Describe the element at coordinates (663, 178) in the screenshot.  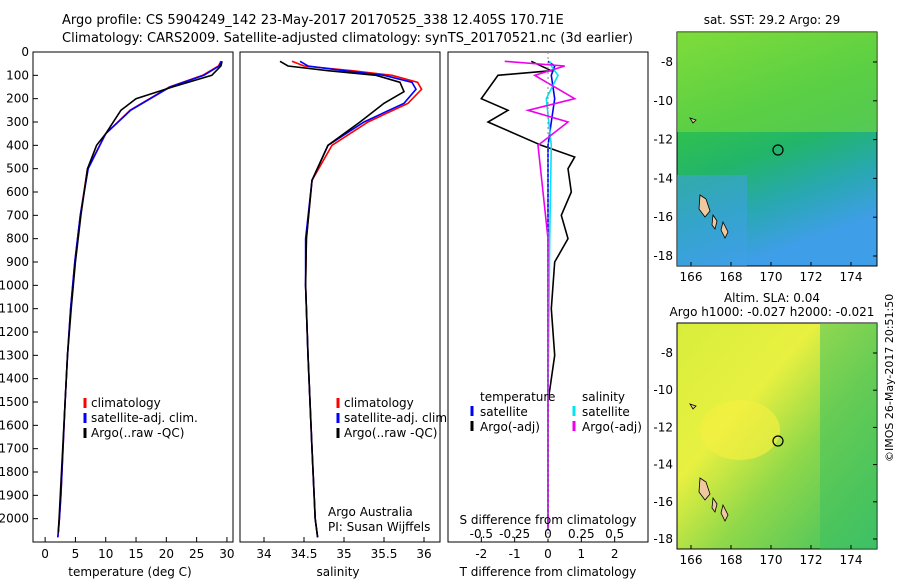
I see `sst-ticks-ytick-label: -14` at that location.